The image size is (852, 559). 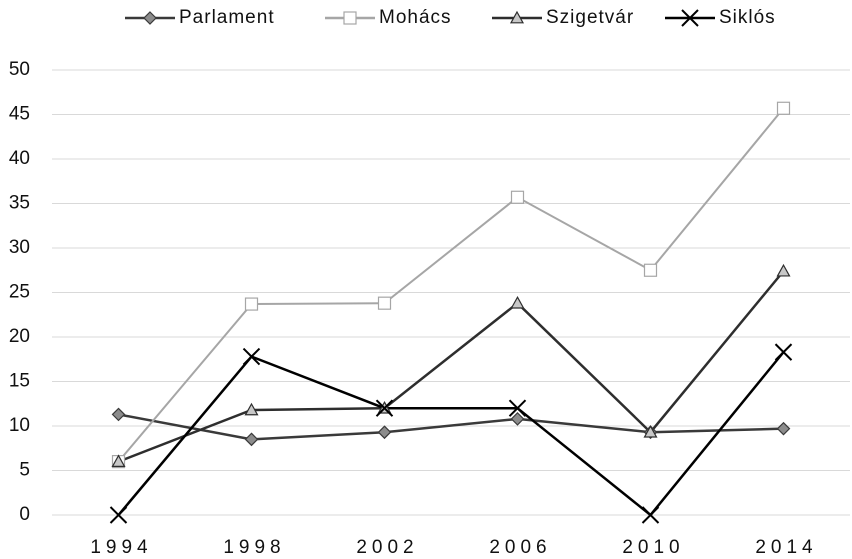 What do you see at coordinates (747, 17) in the screenshot?
I see `legend-label: Siklós` at bounding box center [747, 17].